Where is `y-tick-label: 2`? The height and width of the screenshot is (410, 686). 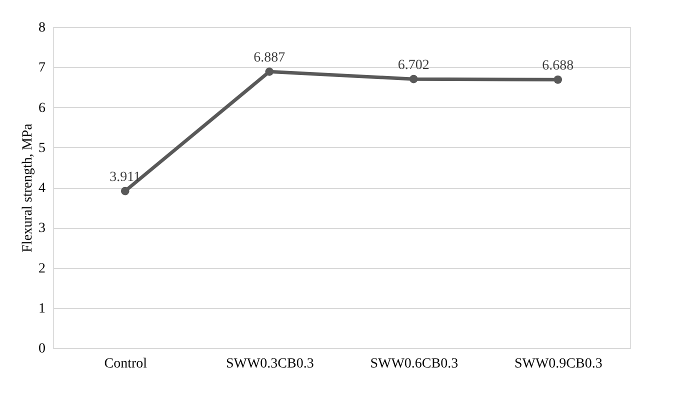
y-tick-label: 2 is located at coordinates (42, 268).